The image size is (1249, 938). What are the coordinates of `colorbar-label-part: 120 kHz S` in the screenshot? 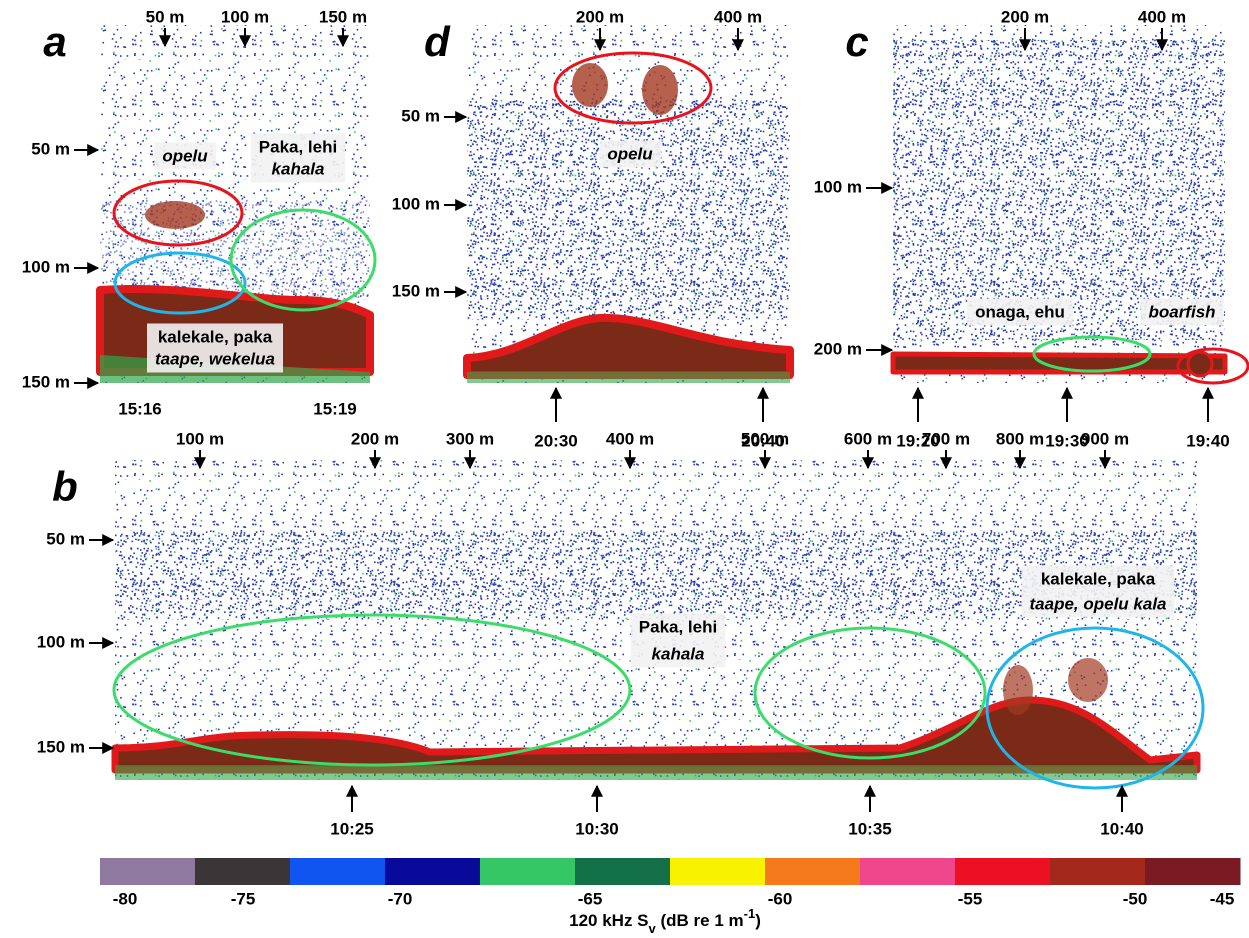 It's located at (608, 920).